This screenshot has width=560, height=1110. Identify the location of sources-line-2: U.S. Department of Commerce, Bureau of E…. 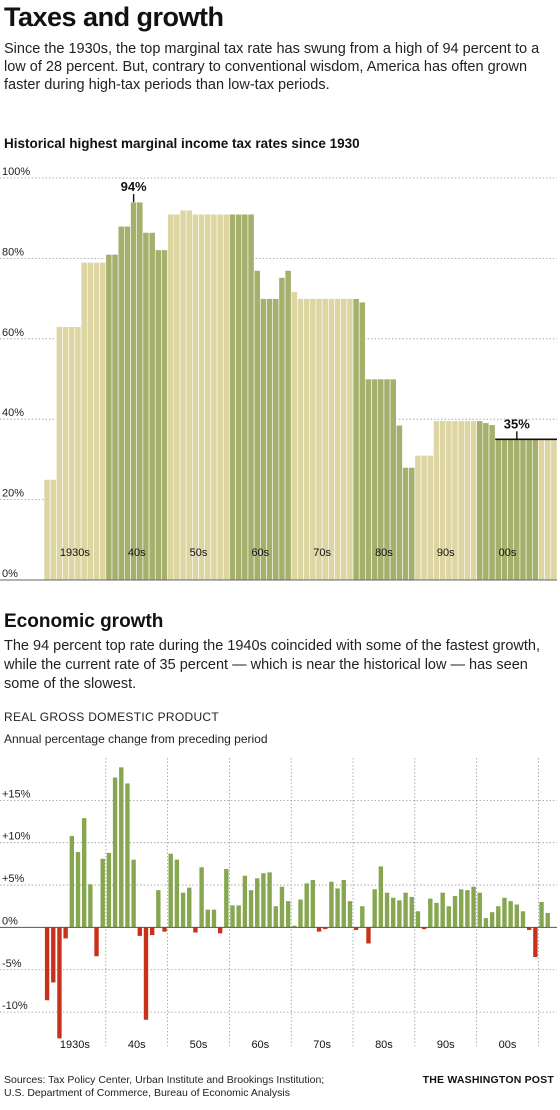
(147, 1093).